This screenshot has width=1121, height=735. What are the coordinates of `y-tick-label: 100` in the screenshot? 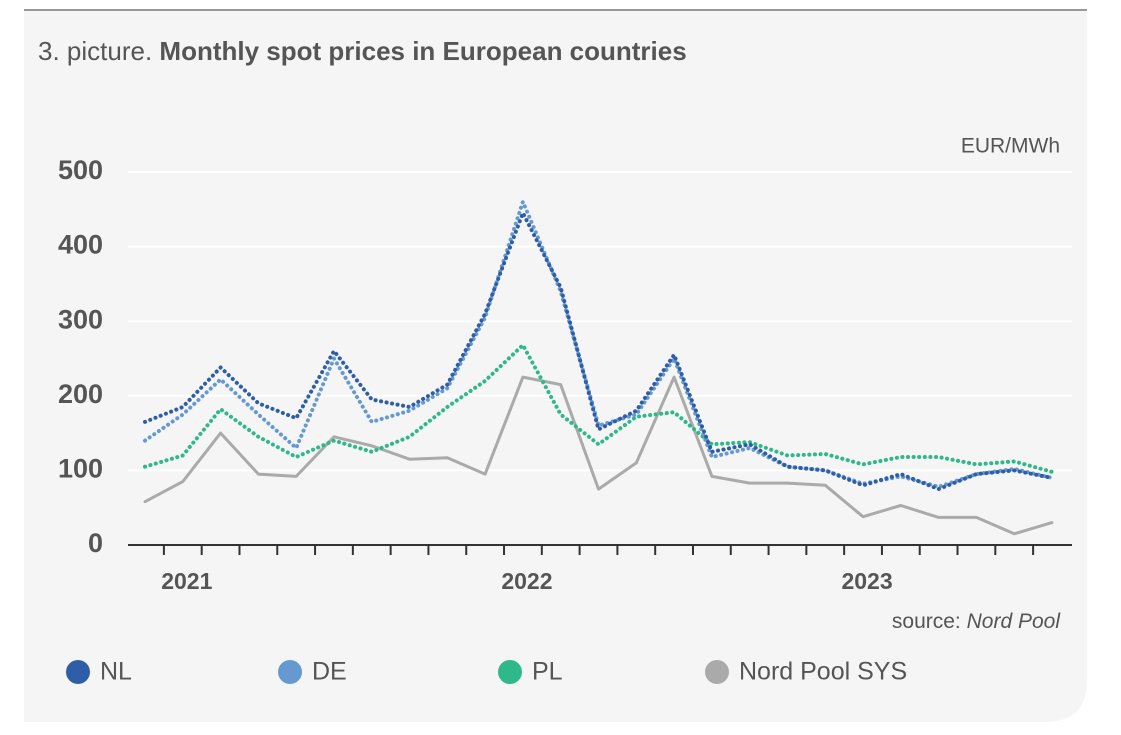 It's located at (80, 469).